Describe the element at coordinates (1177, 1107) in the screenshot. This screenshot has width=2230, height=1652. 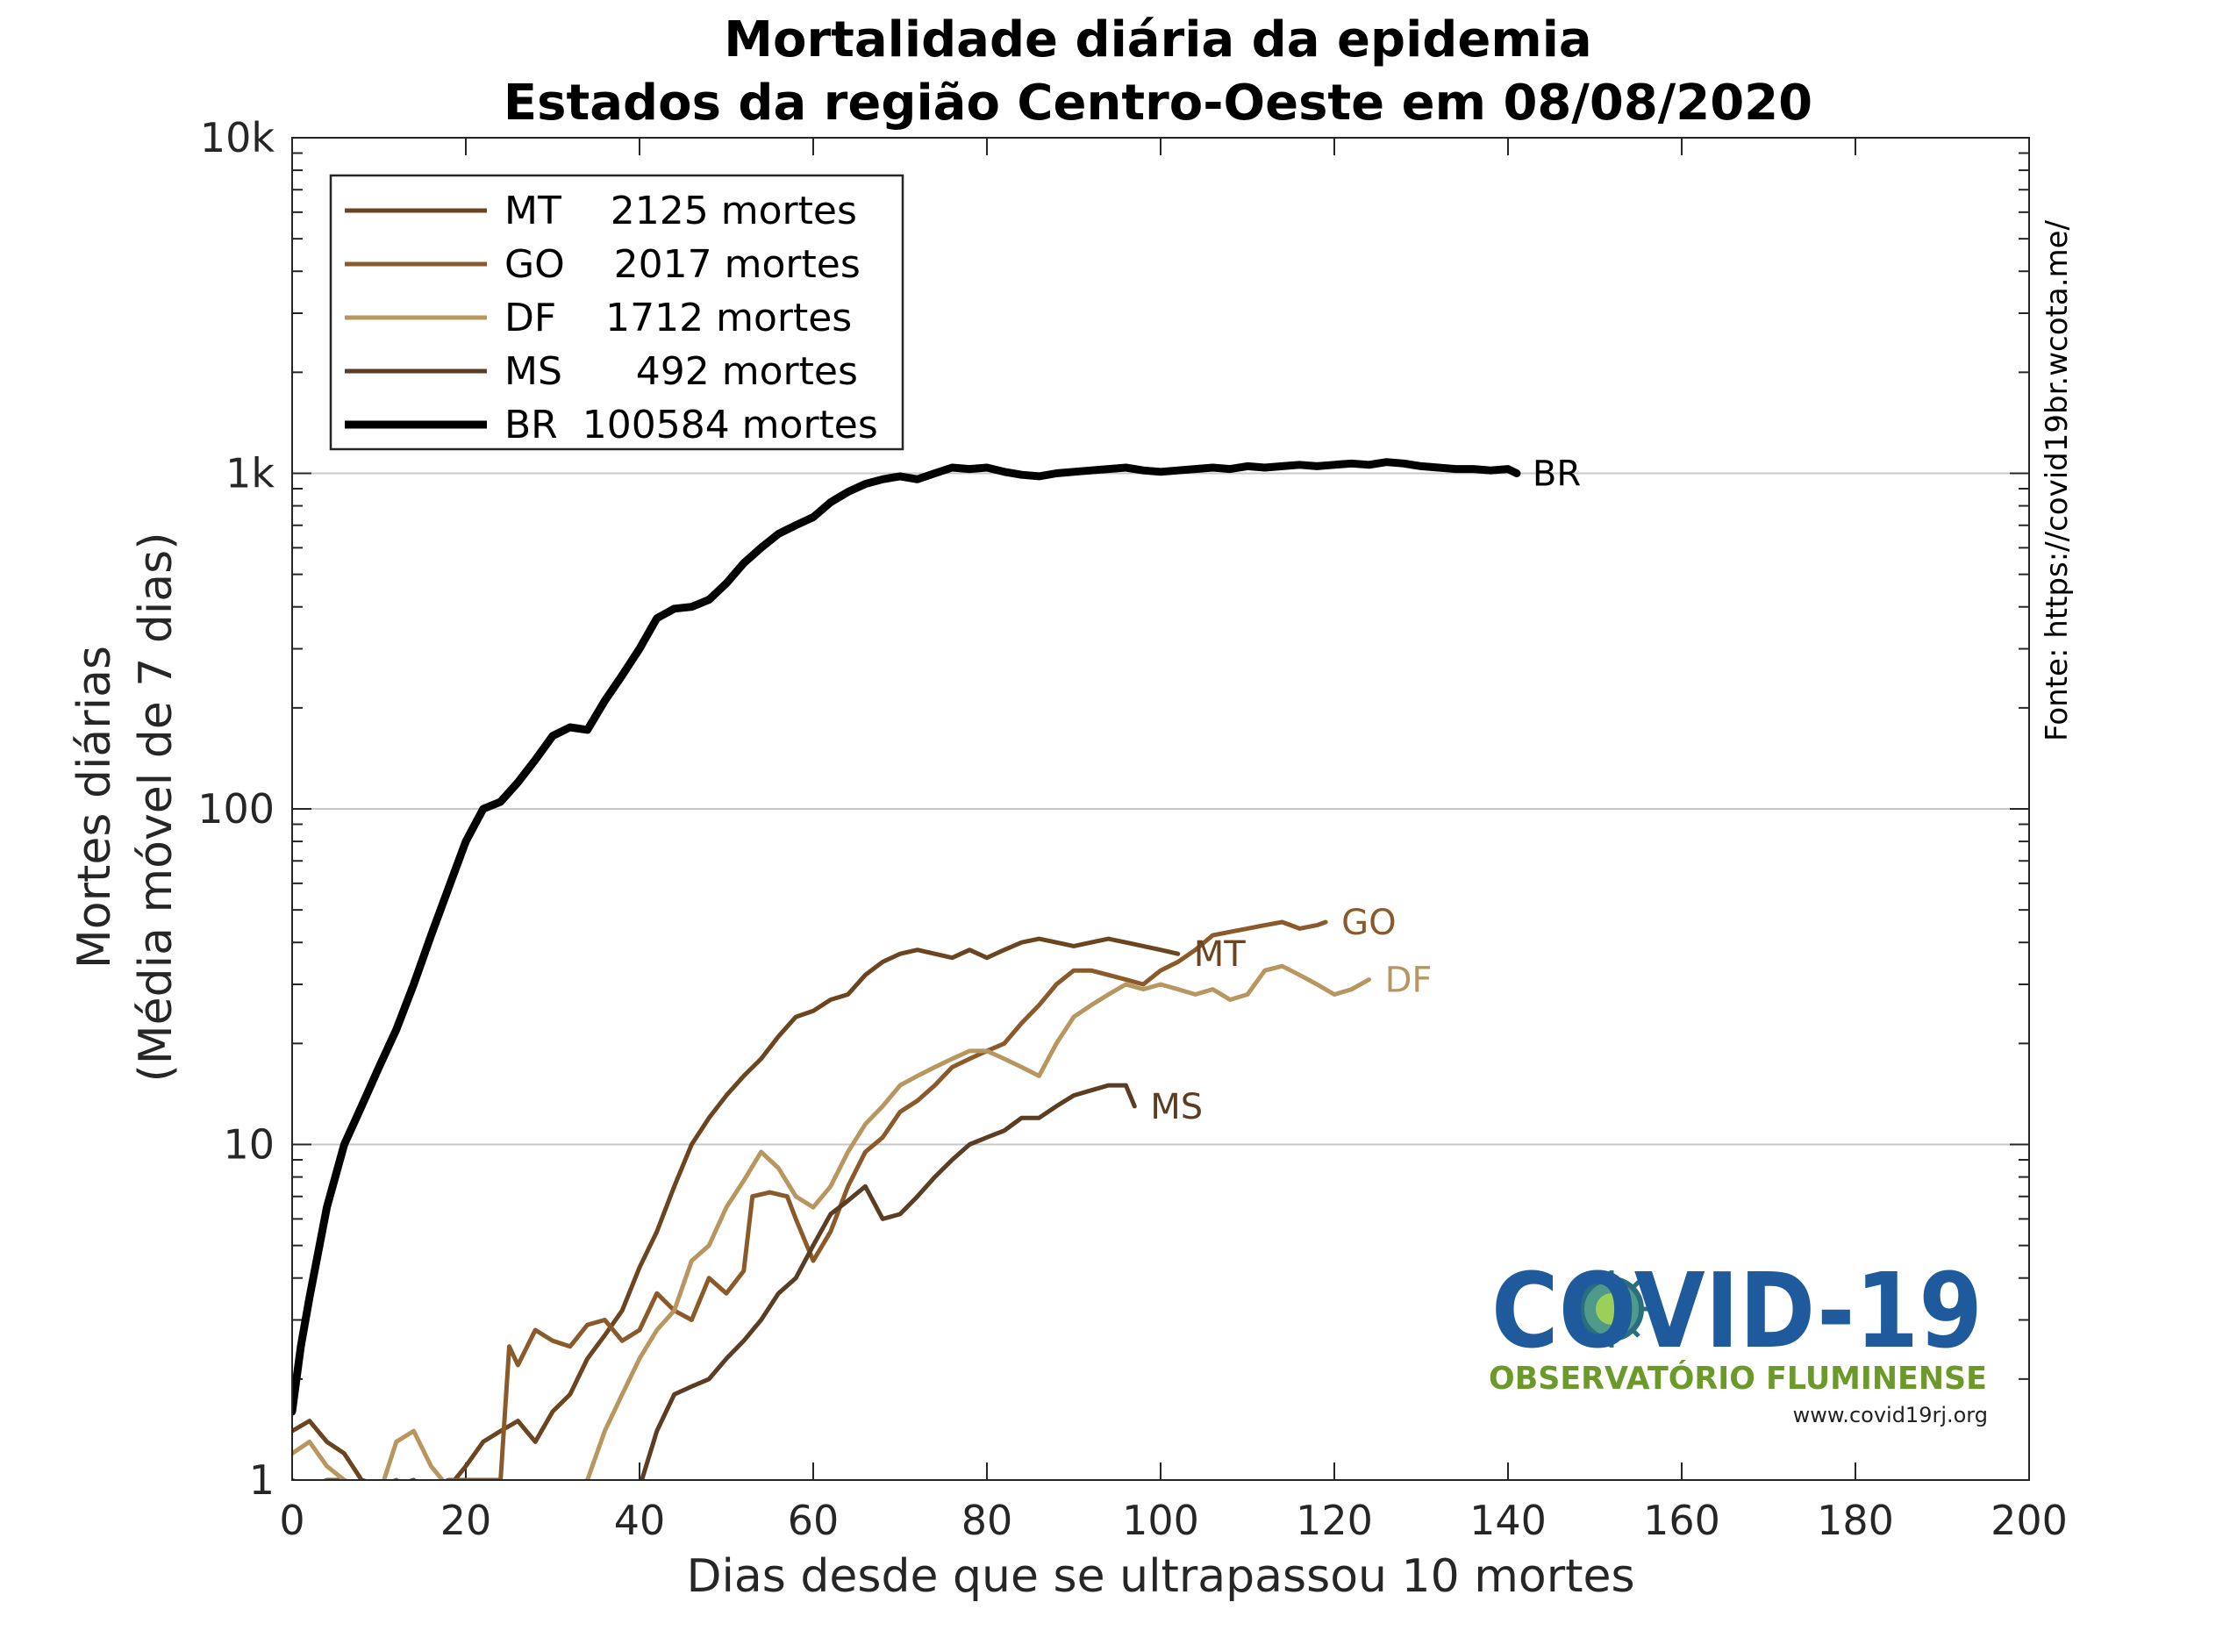
I see `end-label-ms: MS` at that location.